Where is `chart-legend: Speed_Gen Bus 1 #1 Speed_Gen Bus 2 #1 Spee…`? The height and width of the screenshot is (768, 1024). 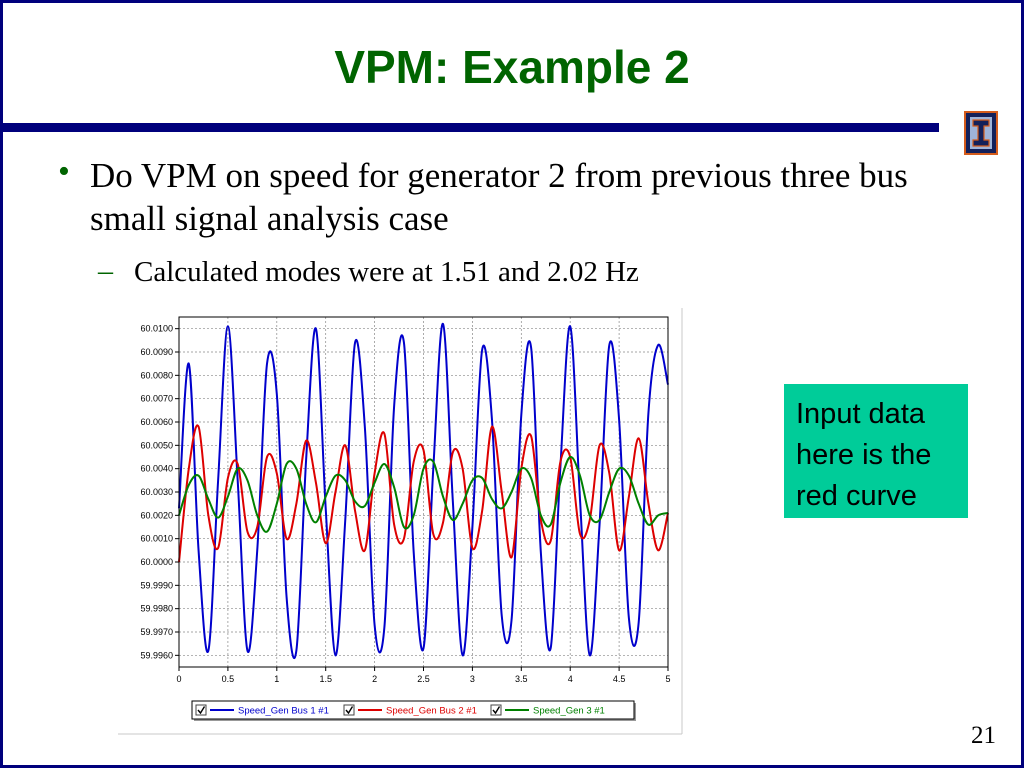 chart-legend: Speed_Gen Bus 1 #1 Speed_Gen Bus 2 #1 Spee… is located at coordinates (413, 710).